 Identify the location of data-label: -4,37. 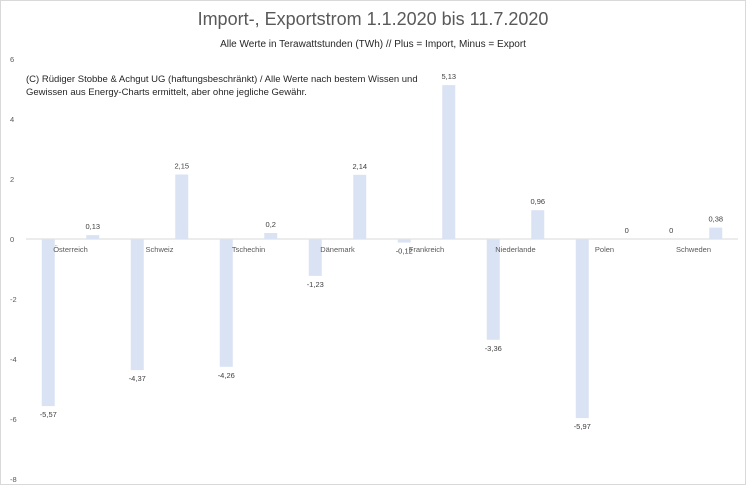
(137, 378).